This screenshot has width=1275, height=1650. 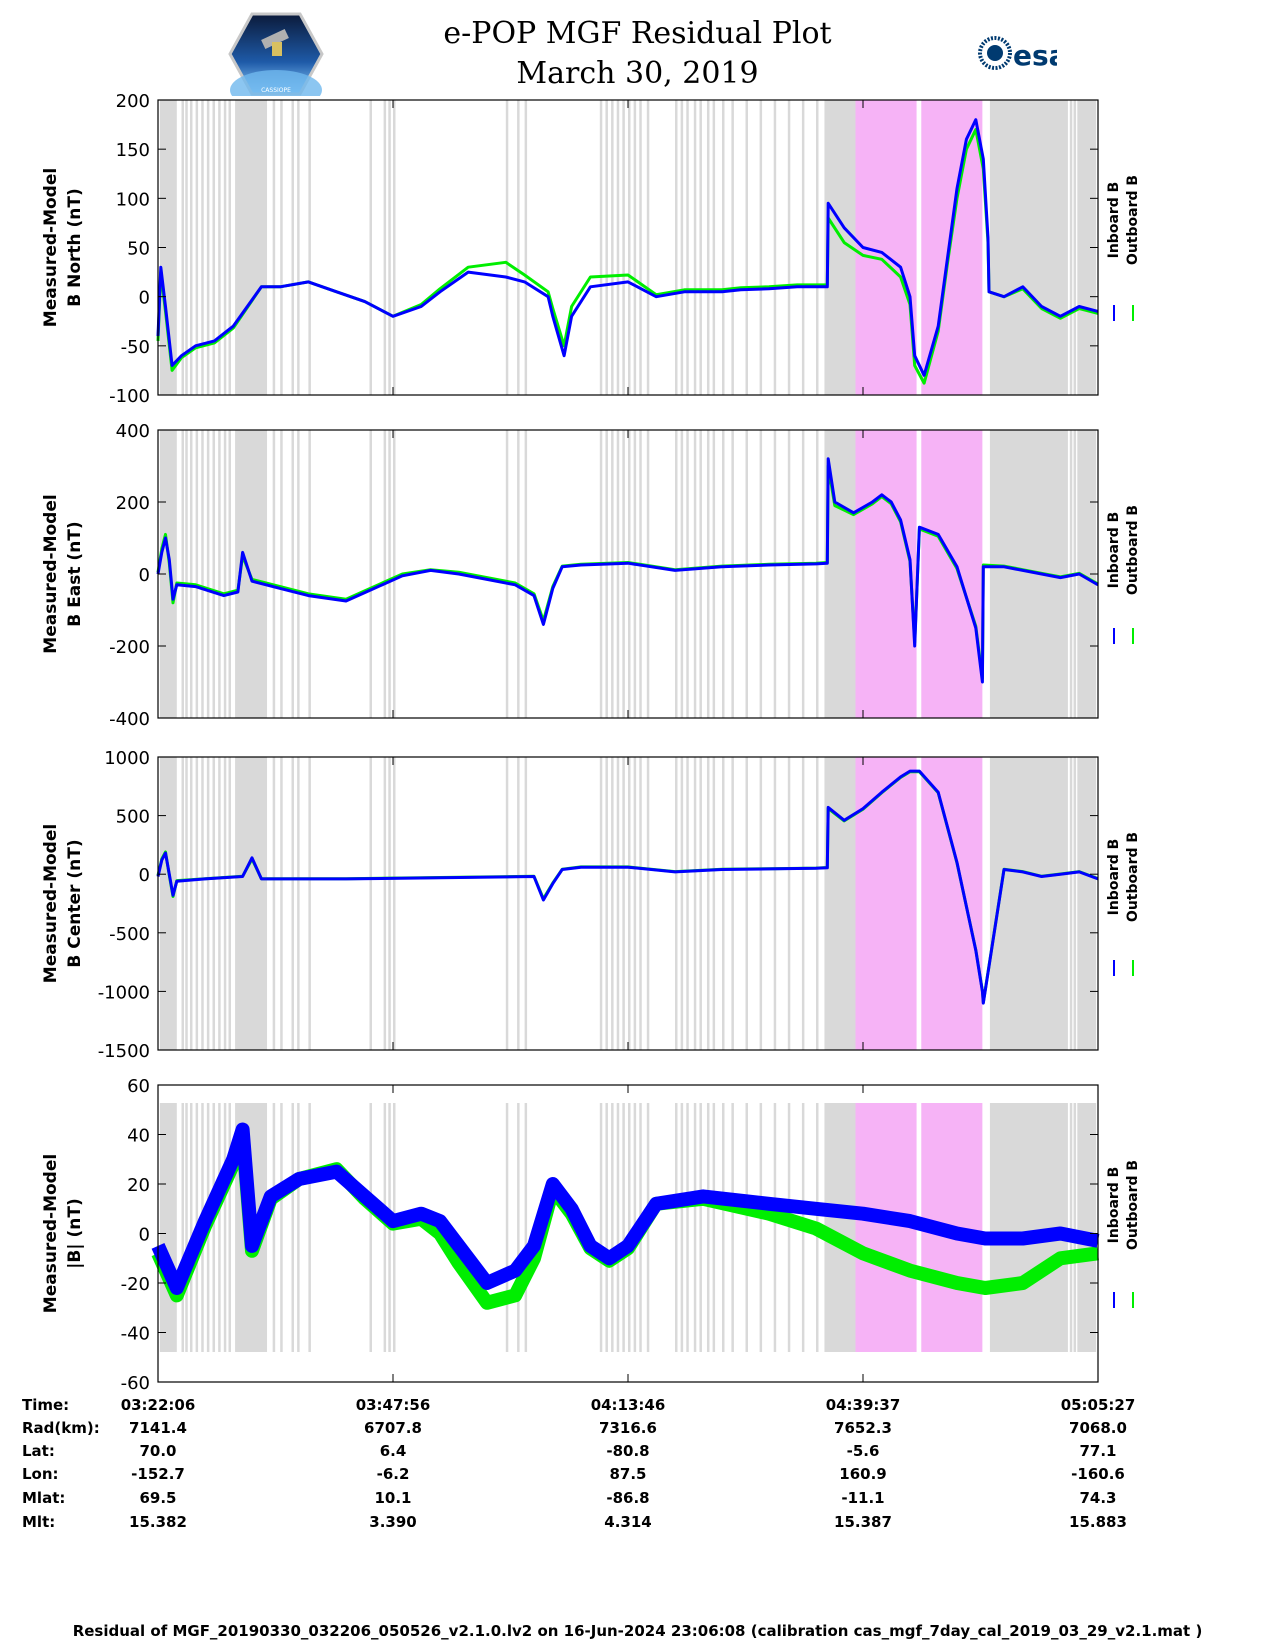 What do you see at coordinates (393, 1405) in the screenshot?
I see `ephemeris-value: 03:47:56` at bounding box center [393, 1405].